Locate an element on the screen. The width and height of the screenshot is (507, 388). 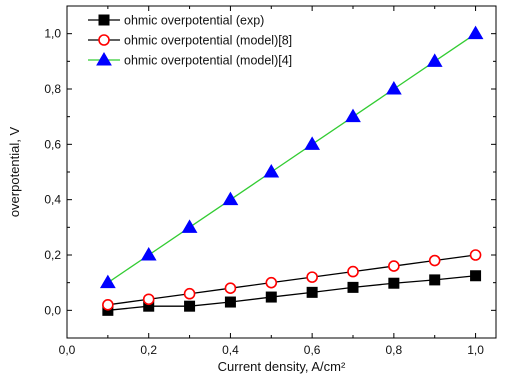
y-axis-title: overpotential, V is located at coordinates (14, 172).